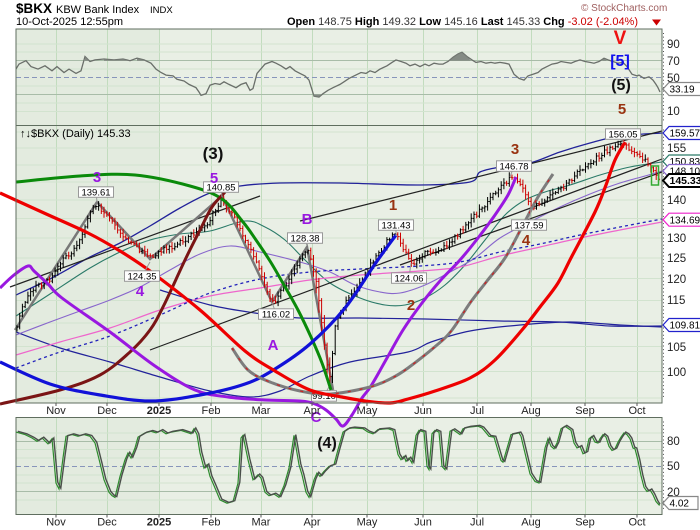 The width and height of the screenshot is (700, 530). What do you see at coordinates (213, 153) in the screenshot?
I see `svg-text: (3)` at bounding box center [213, 153].